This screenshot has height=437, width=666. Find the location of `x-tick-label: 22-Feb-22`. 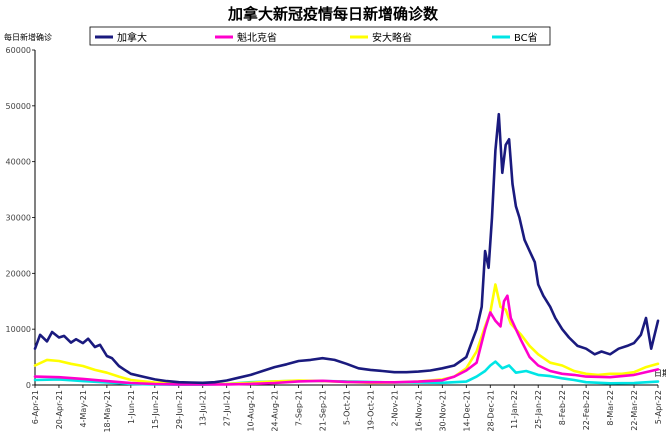

x-tick-label: 22-Feb-22 is located at coordinates (586, 410).